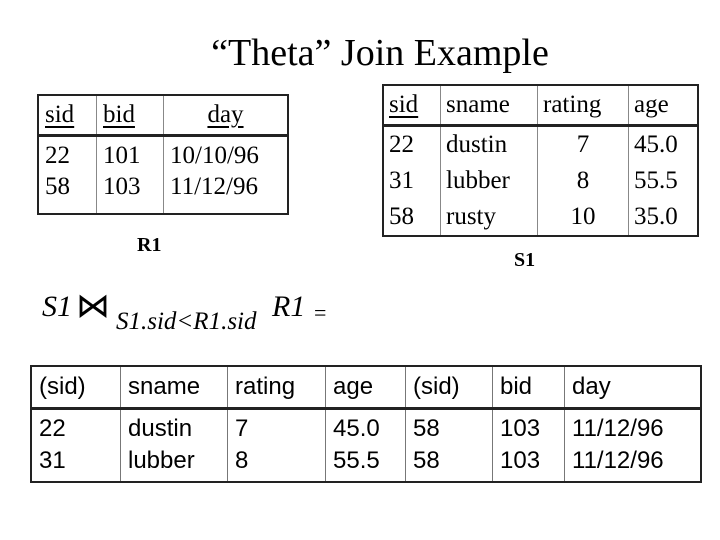  Describe the element at coordinates (320, 312) in the screenshot. I see `formula-equals: =` at that location.